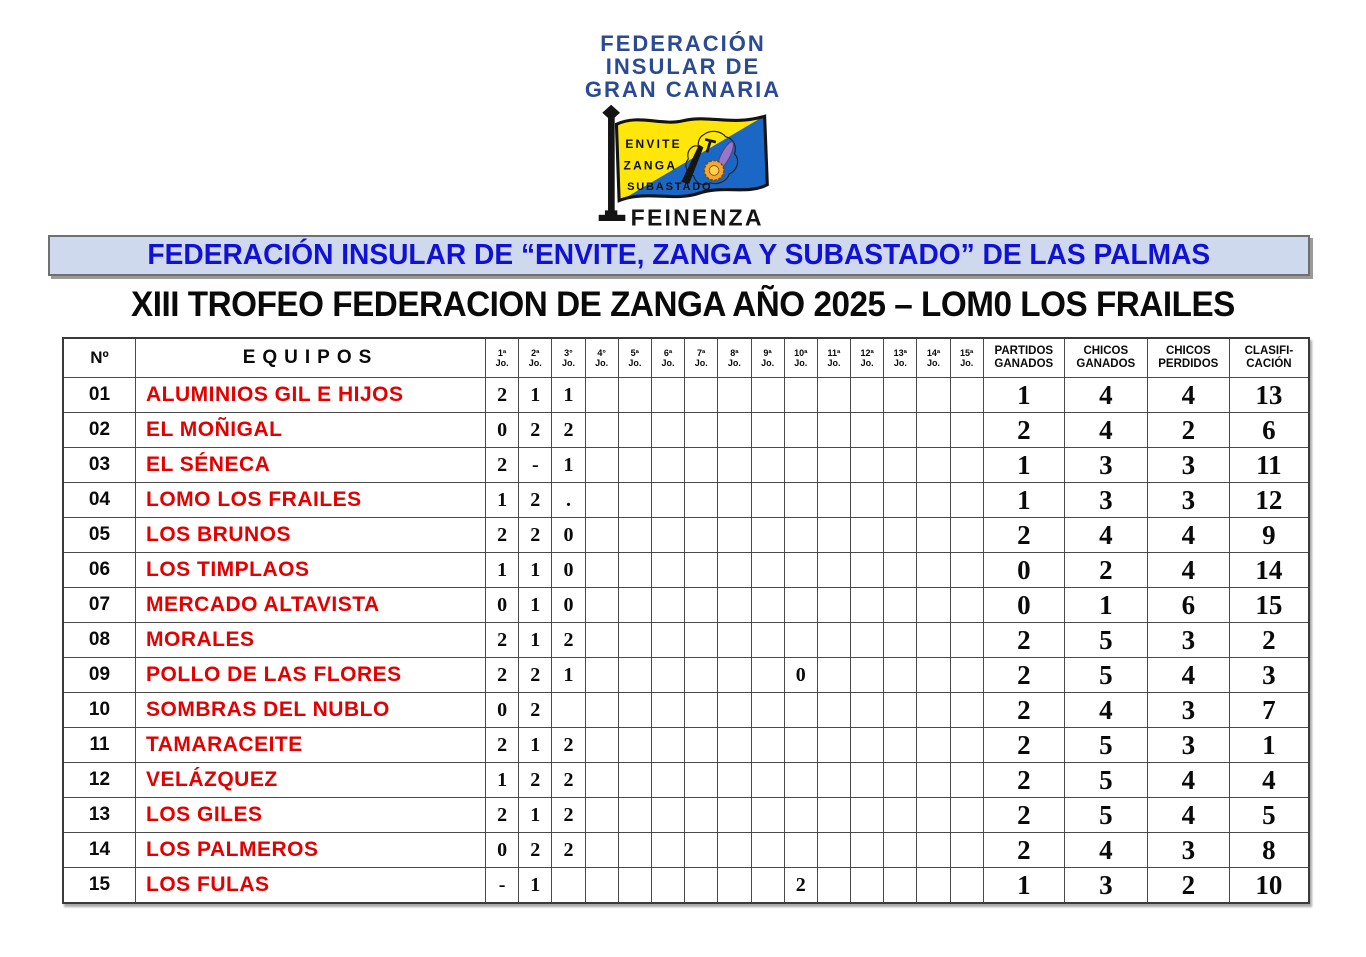 This screenshot has height=957, width=1366. I want to click on header-jornada-stack: 10ª Jo., so click(800, 358).